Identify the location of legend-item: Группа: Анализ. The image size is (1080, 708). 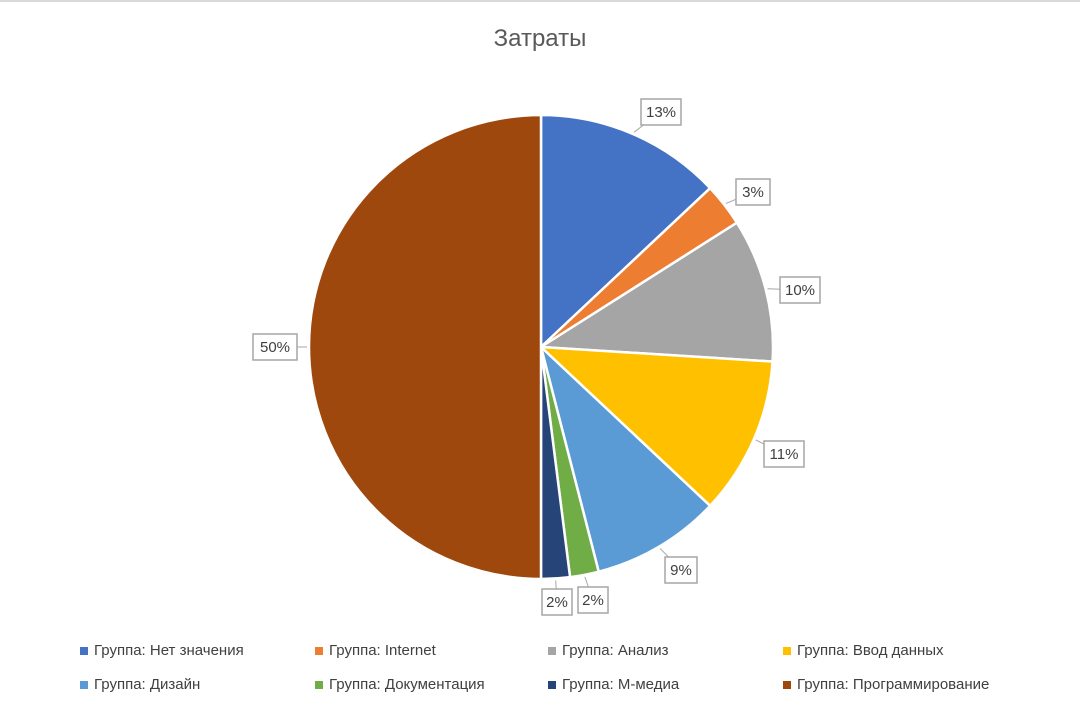
(608, 650).